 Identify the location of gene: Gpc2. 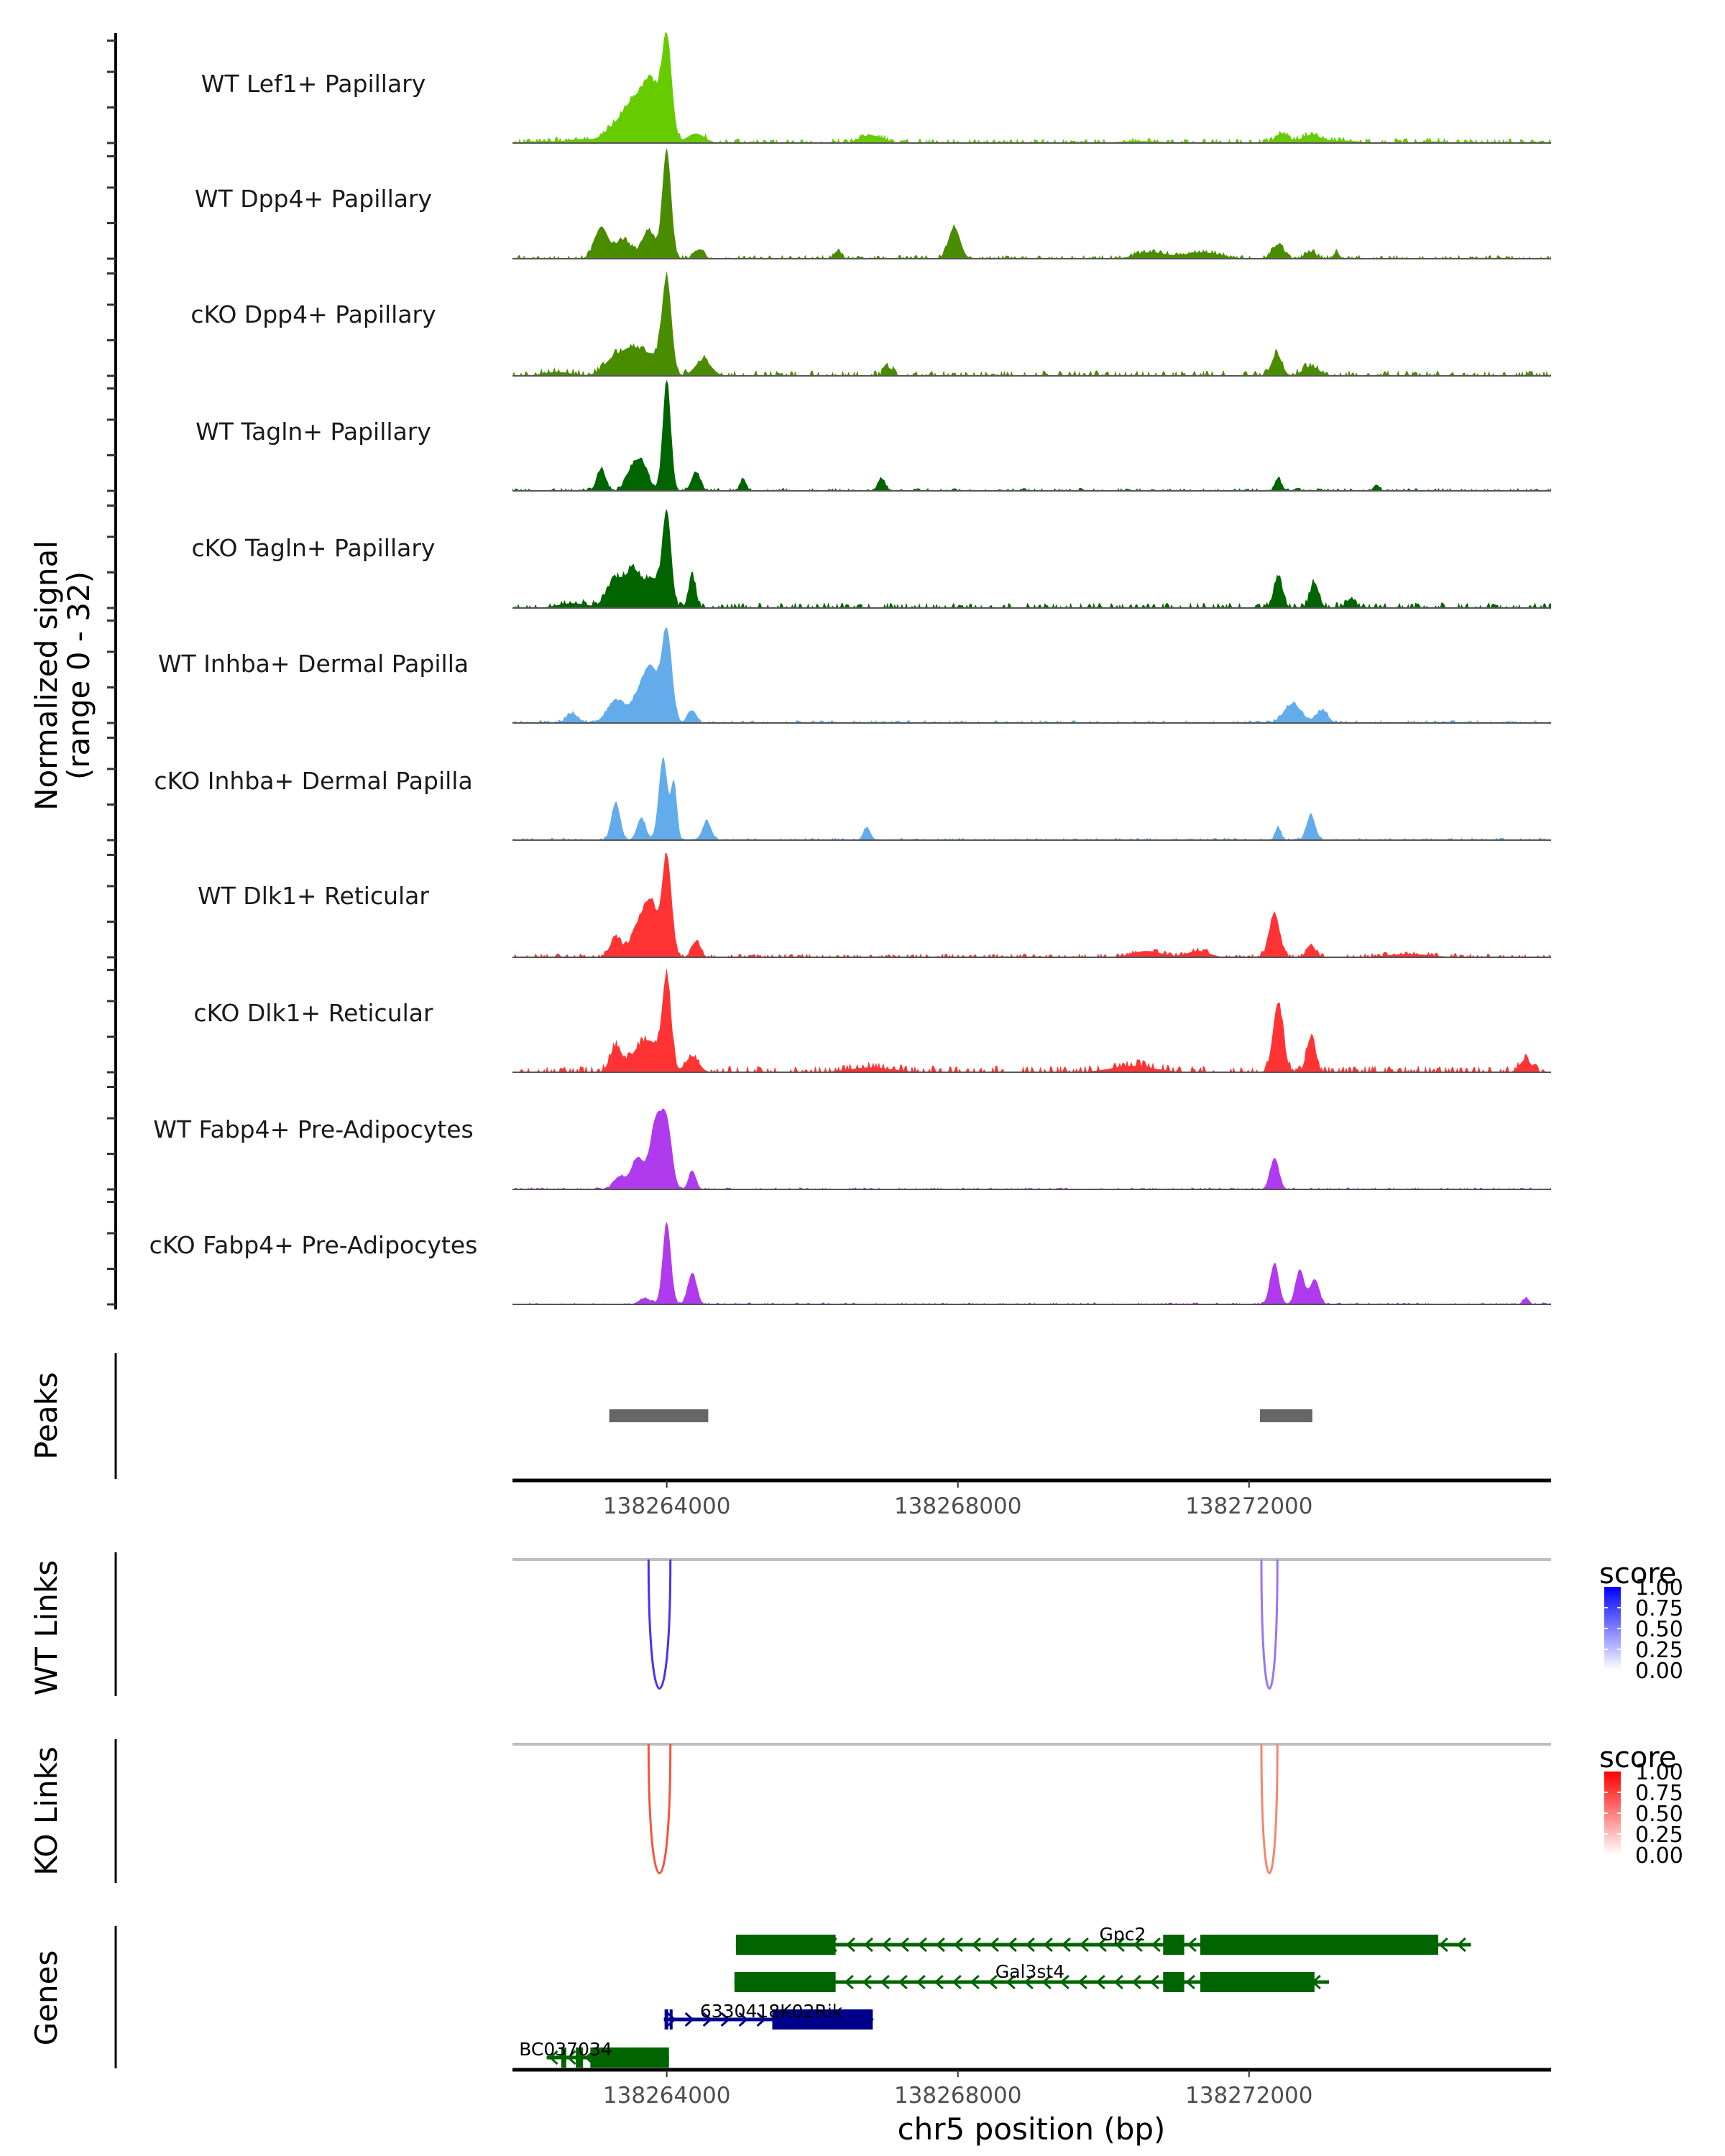
(1103, 1939).